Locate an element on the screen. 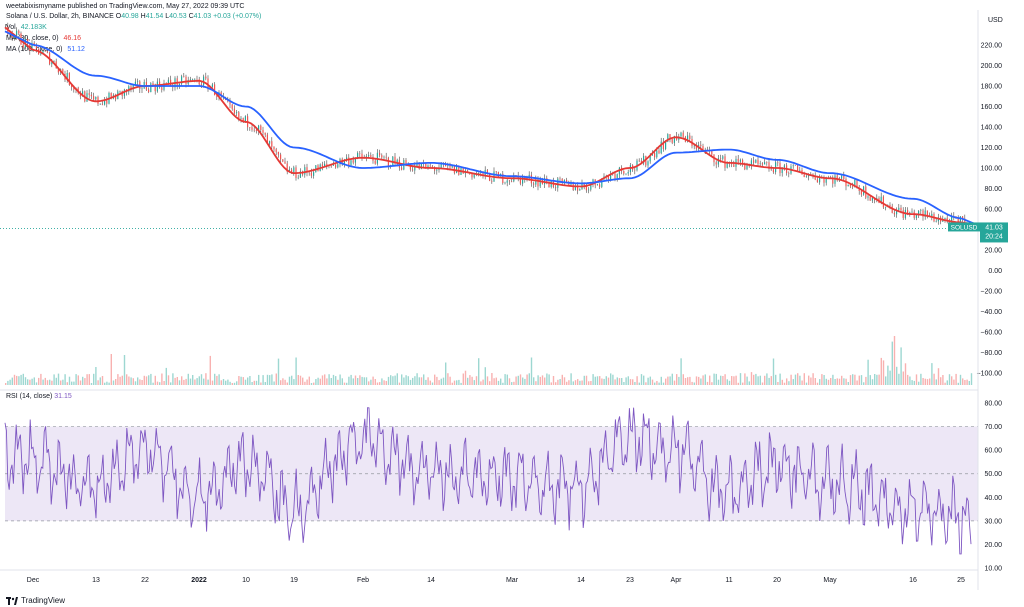 Image resolution: width=1024 pixels, height=607 pixels. price-tag: SOLUSD 41.03 20:24 is located at coordinates (978, 232).